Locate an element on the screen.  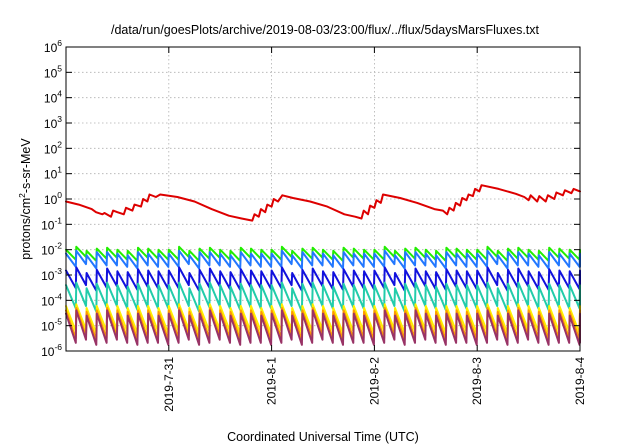
y-tick-label: 10⁻² is located at coordinates (51, 249).